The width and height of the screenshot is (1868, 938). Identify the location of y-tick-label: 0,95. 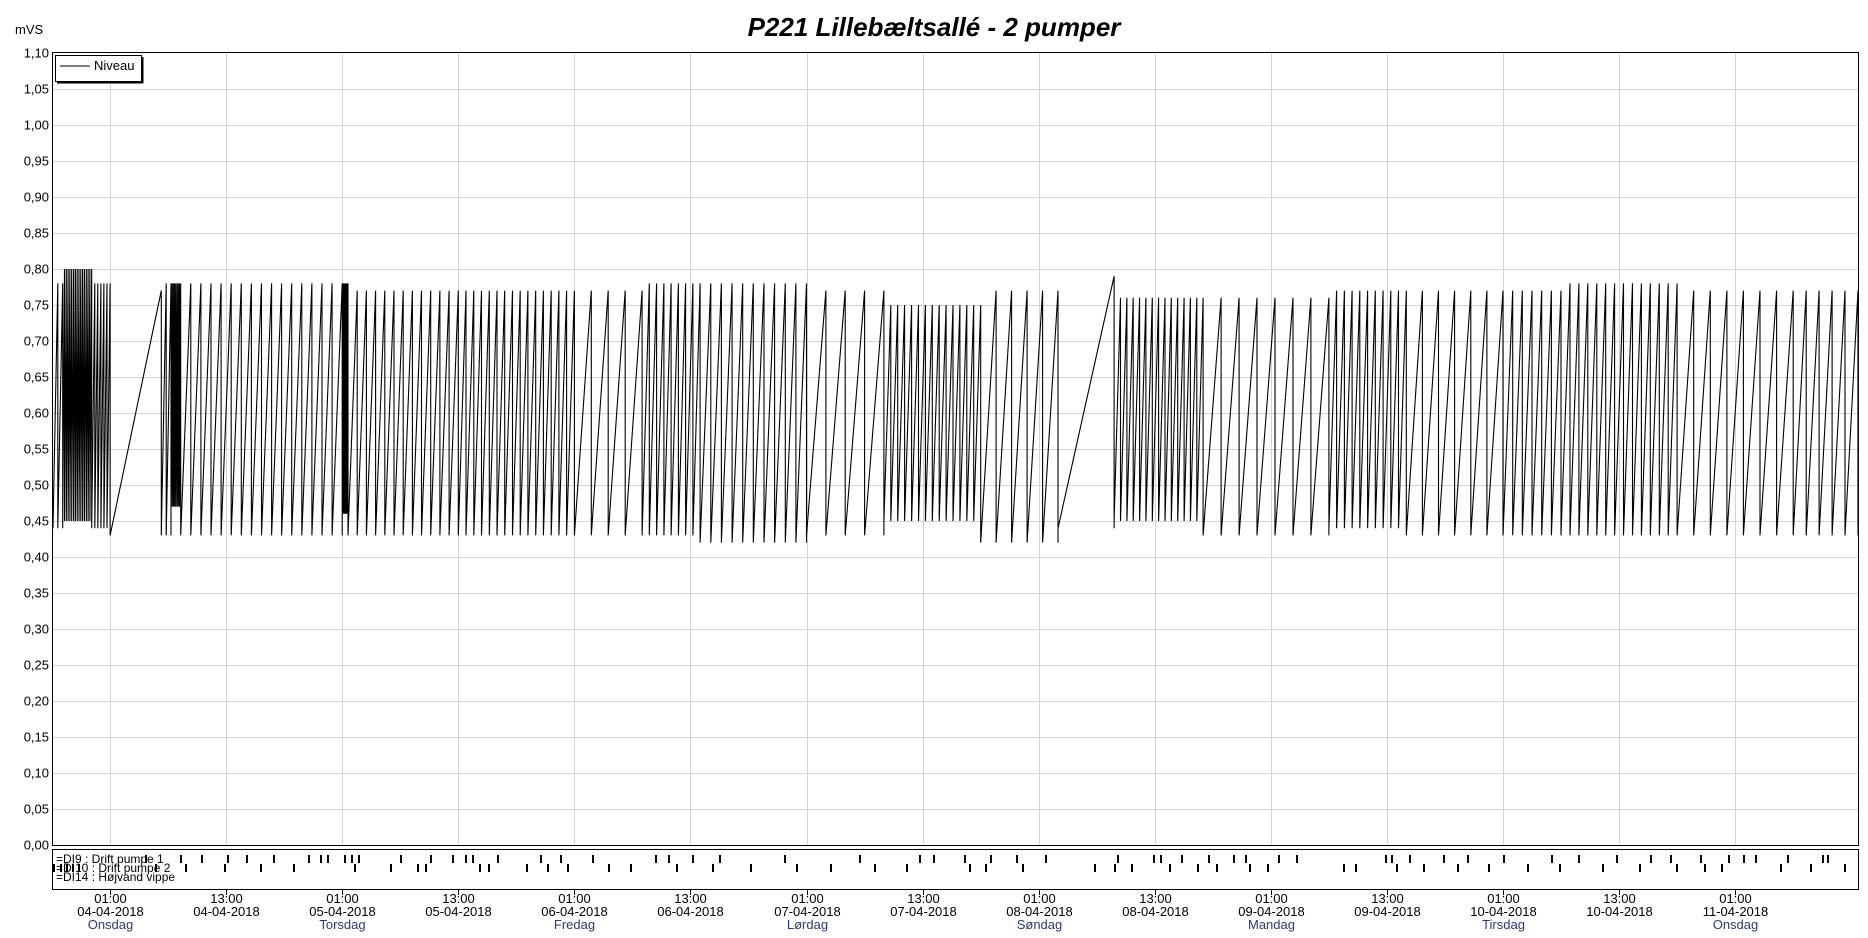
(36, 161).